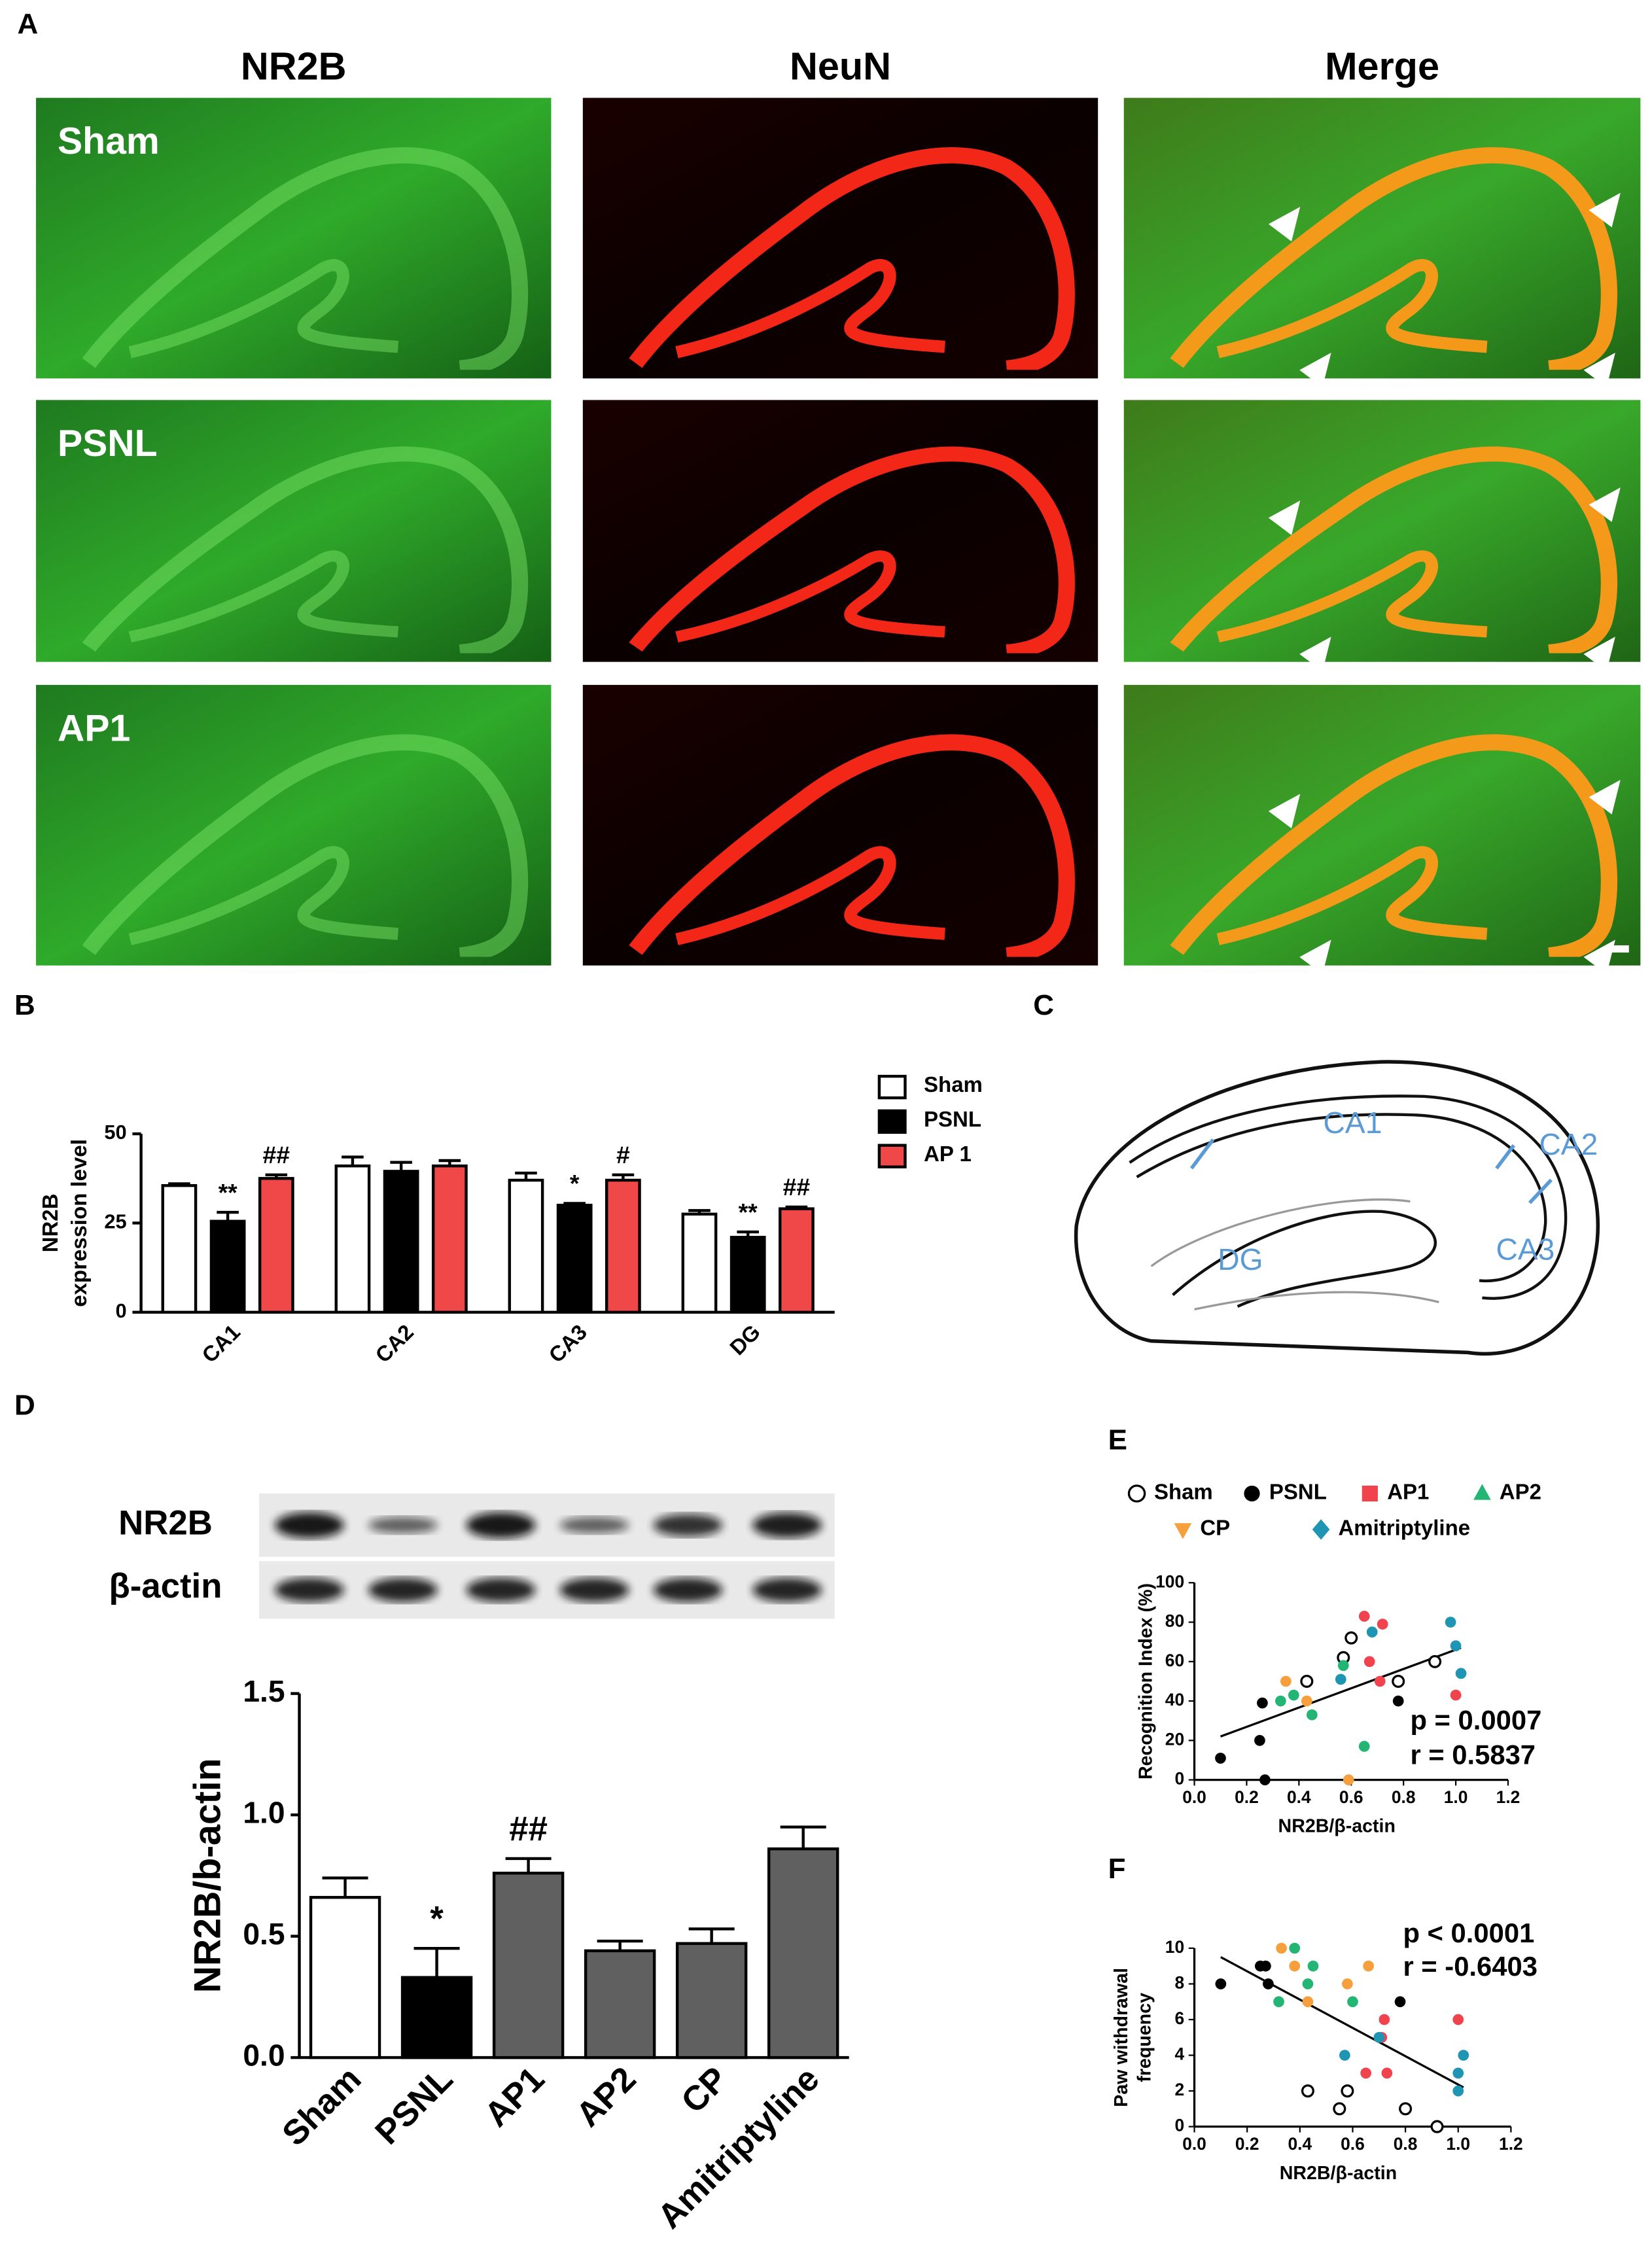  I want to click on y-tick-label: 0.0, so click(264, 2055).